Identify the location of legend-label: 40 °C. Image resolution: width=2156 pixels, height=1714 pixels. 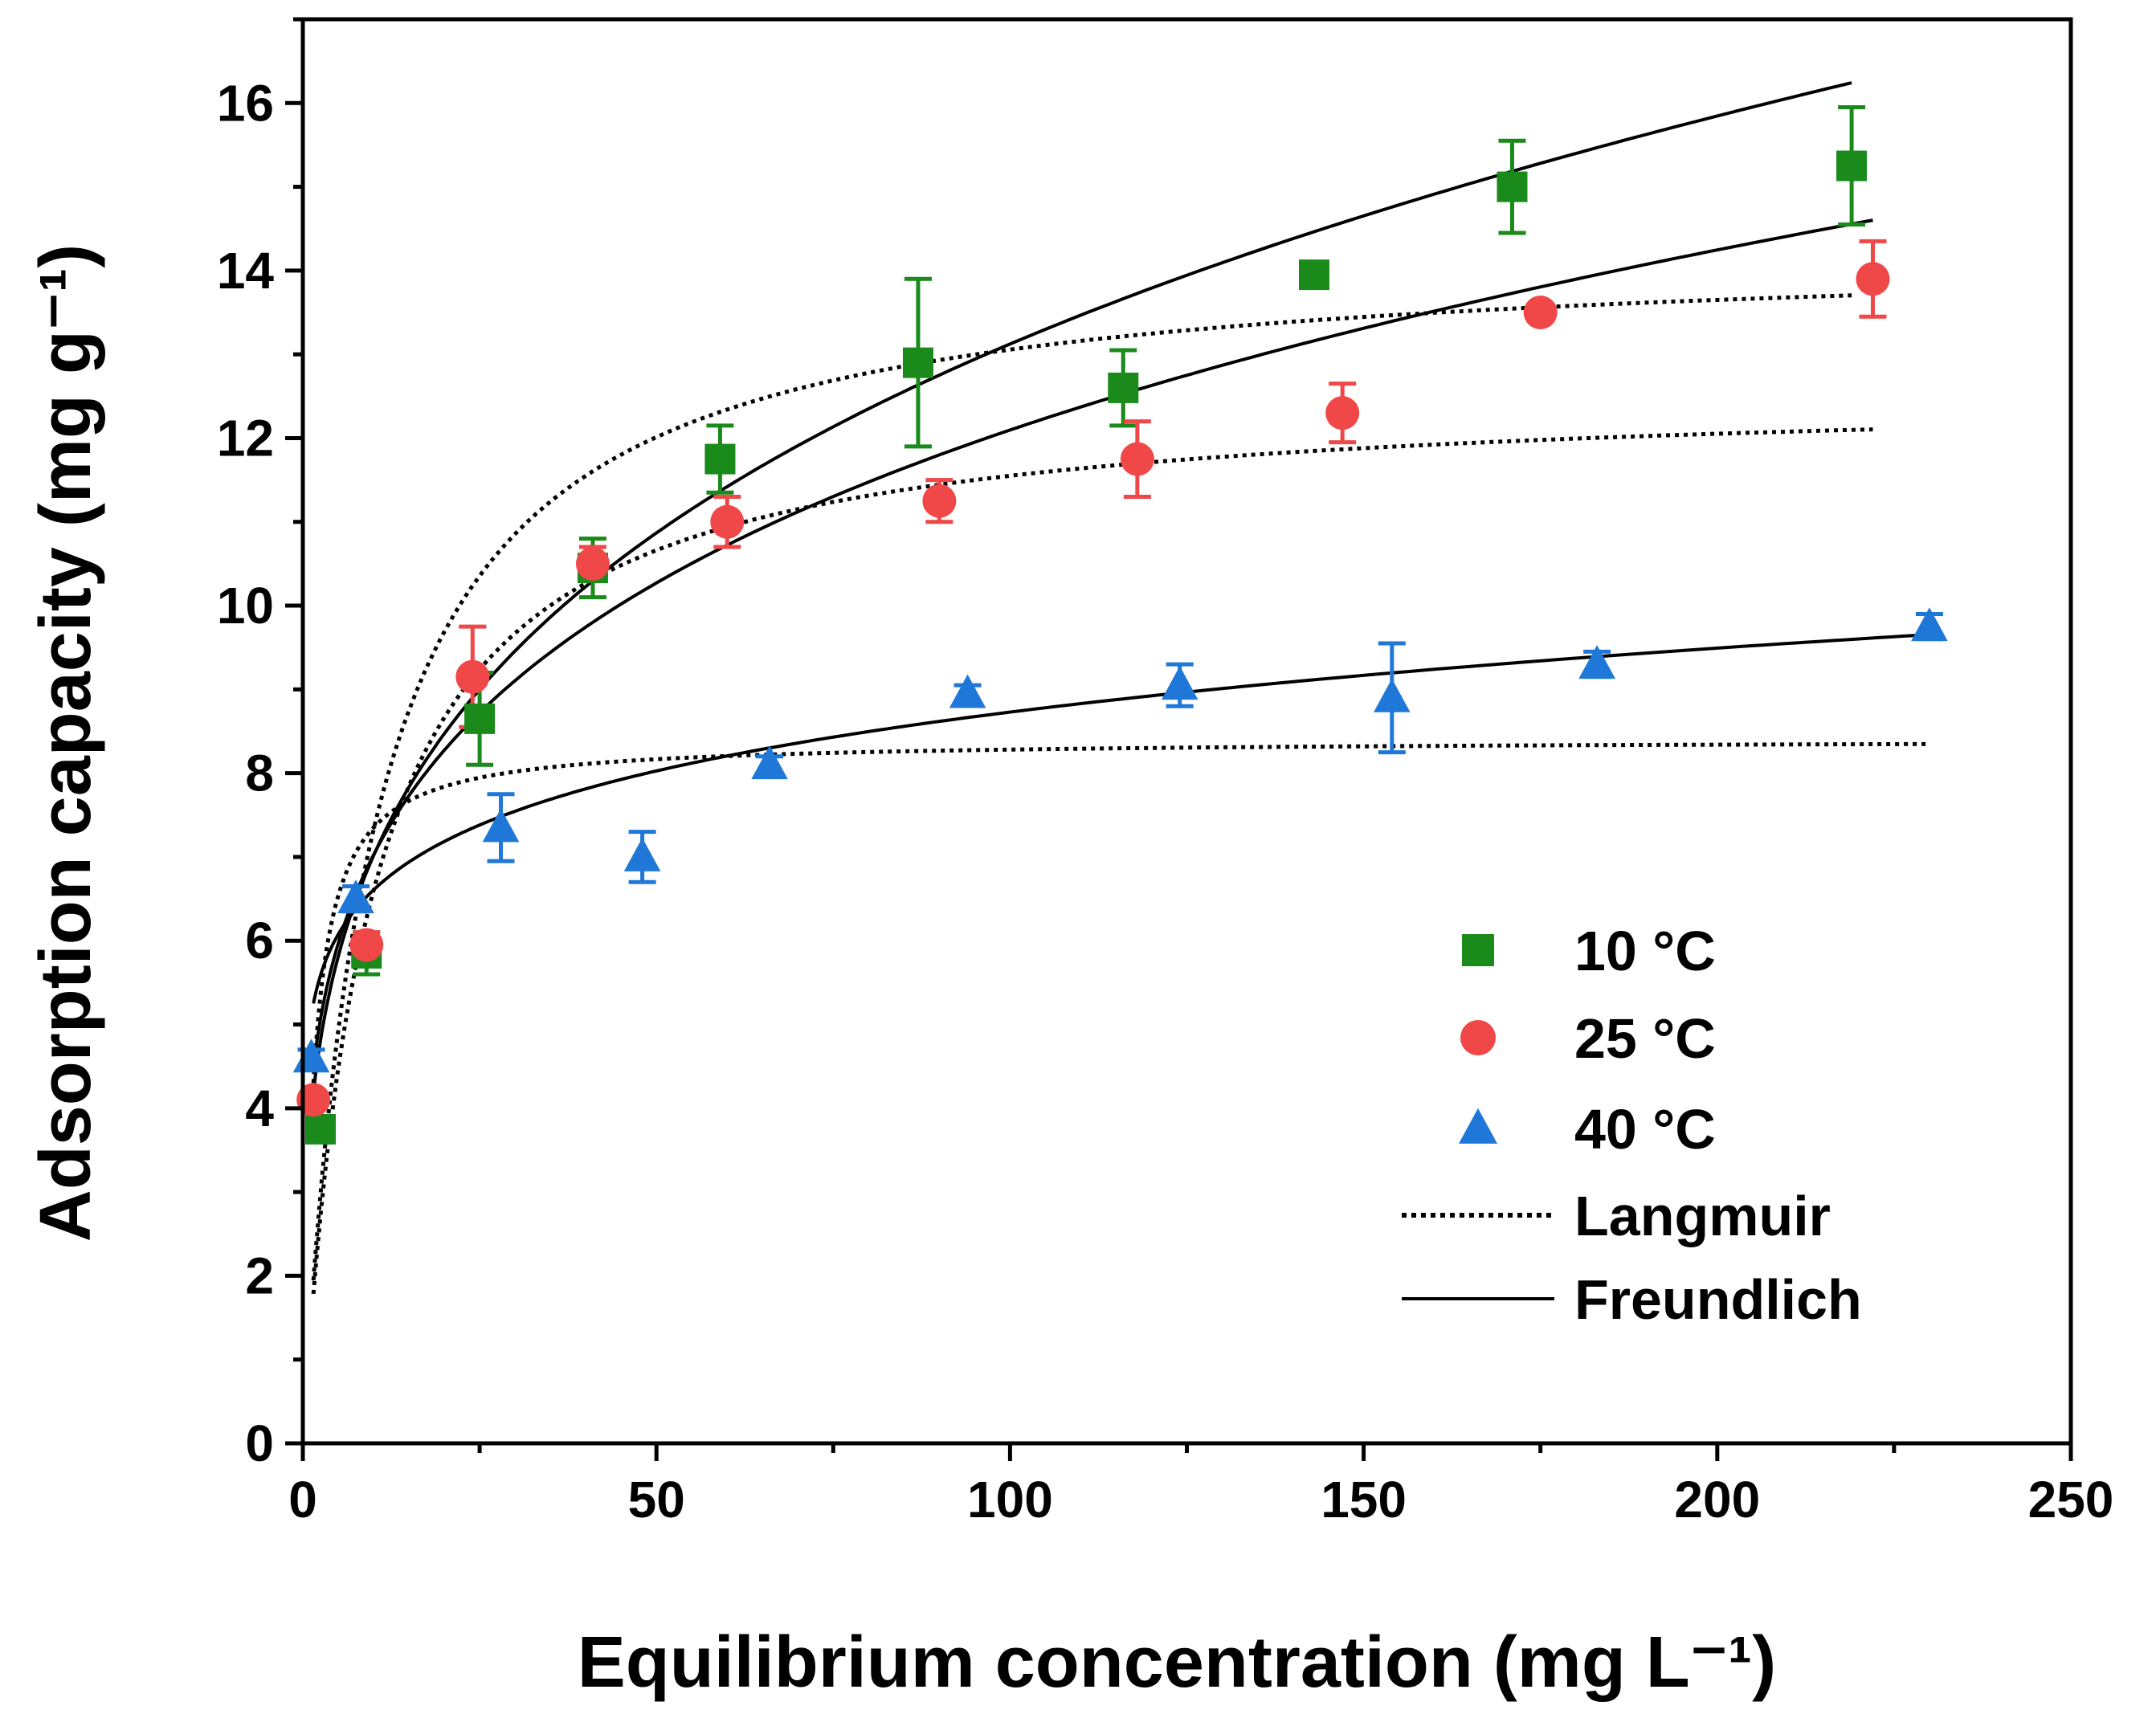
(1645, 1129).